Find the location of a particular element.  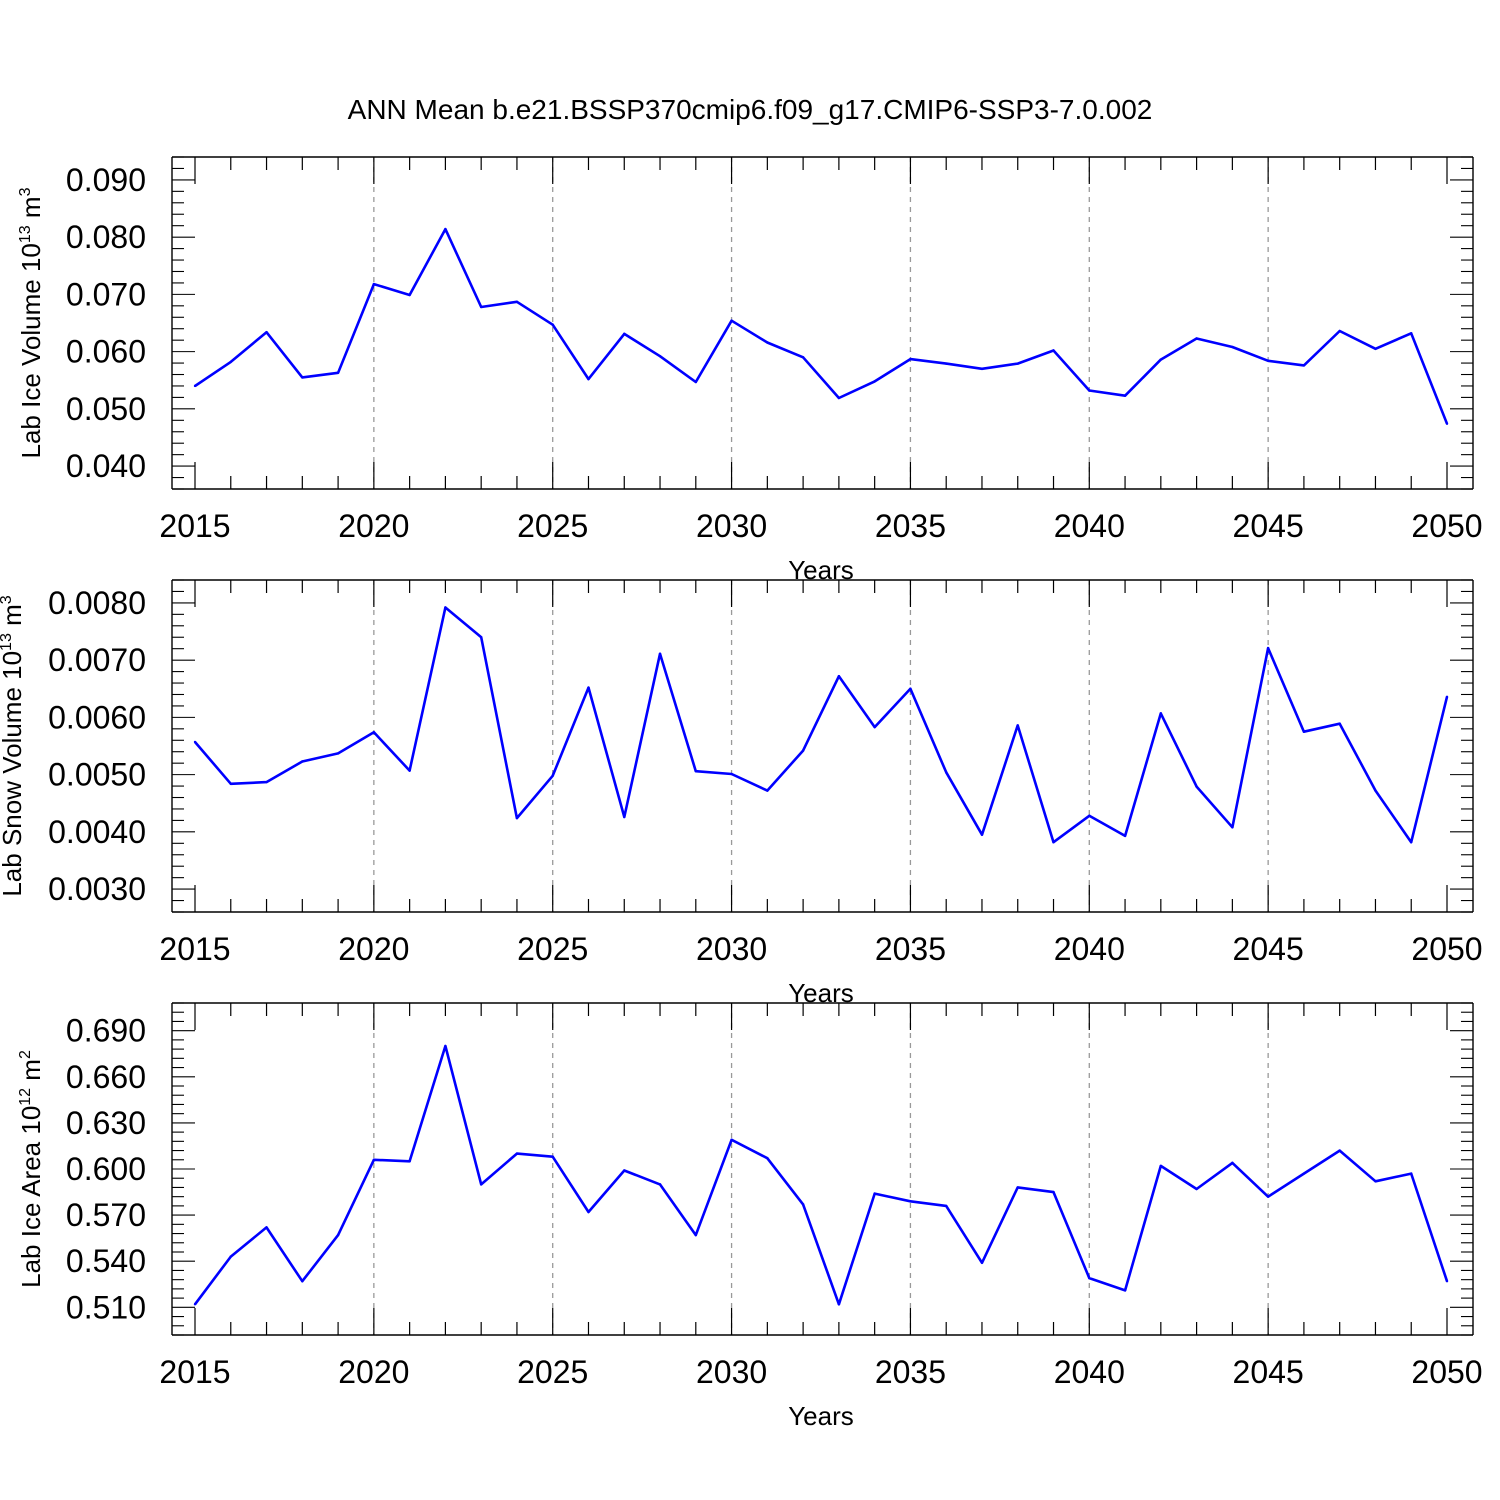

y-tick-label: 0.540 is located at coordinates (106, 1261).